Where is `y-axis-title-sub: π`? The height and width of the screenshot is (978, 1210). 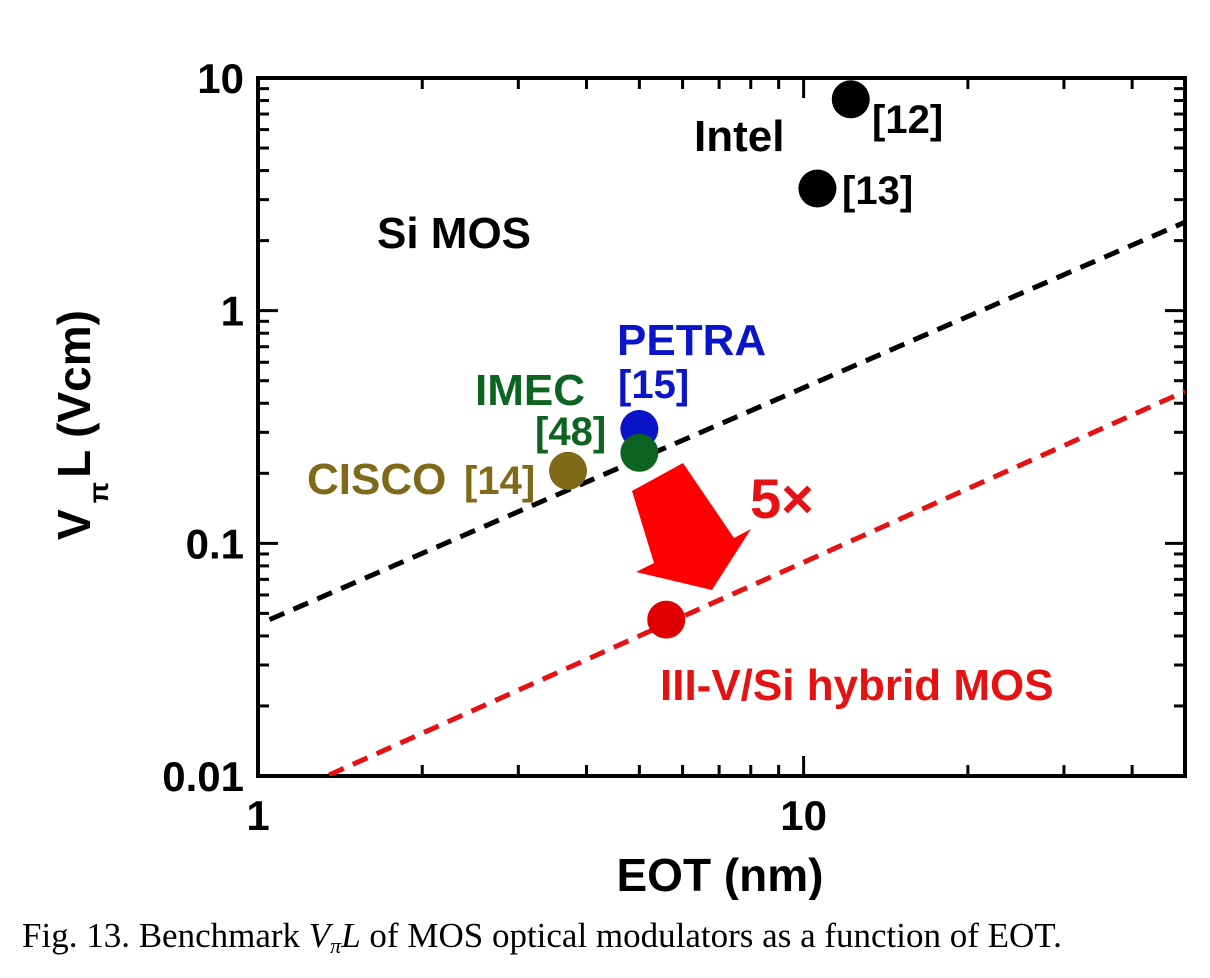
y-axis-title-sub: π is located at coordinates (98, 492).